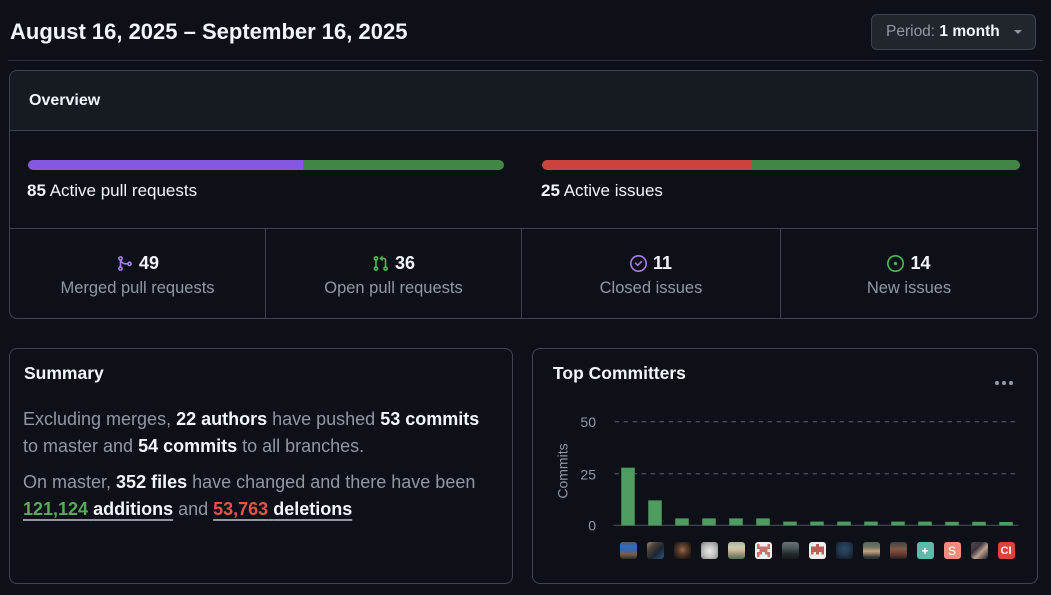 Image resolution: width=1051 pixels, height=595 pixels. What do you see at coordinates (588, 474) in the screenshot?
I see `svg-text: 25` at bounding box center [588, 474].